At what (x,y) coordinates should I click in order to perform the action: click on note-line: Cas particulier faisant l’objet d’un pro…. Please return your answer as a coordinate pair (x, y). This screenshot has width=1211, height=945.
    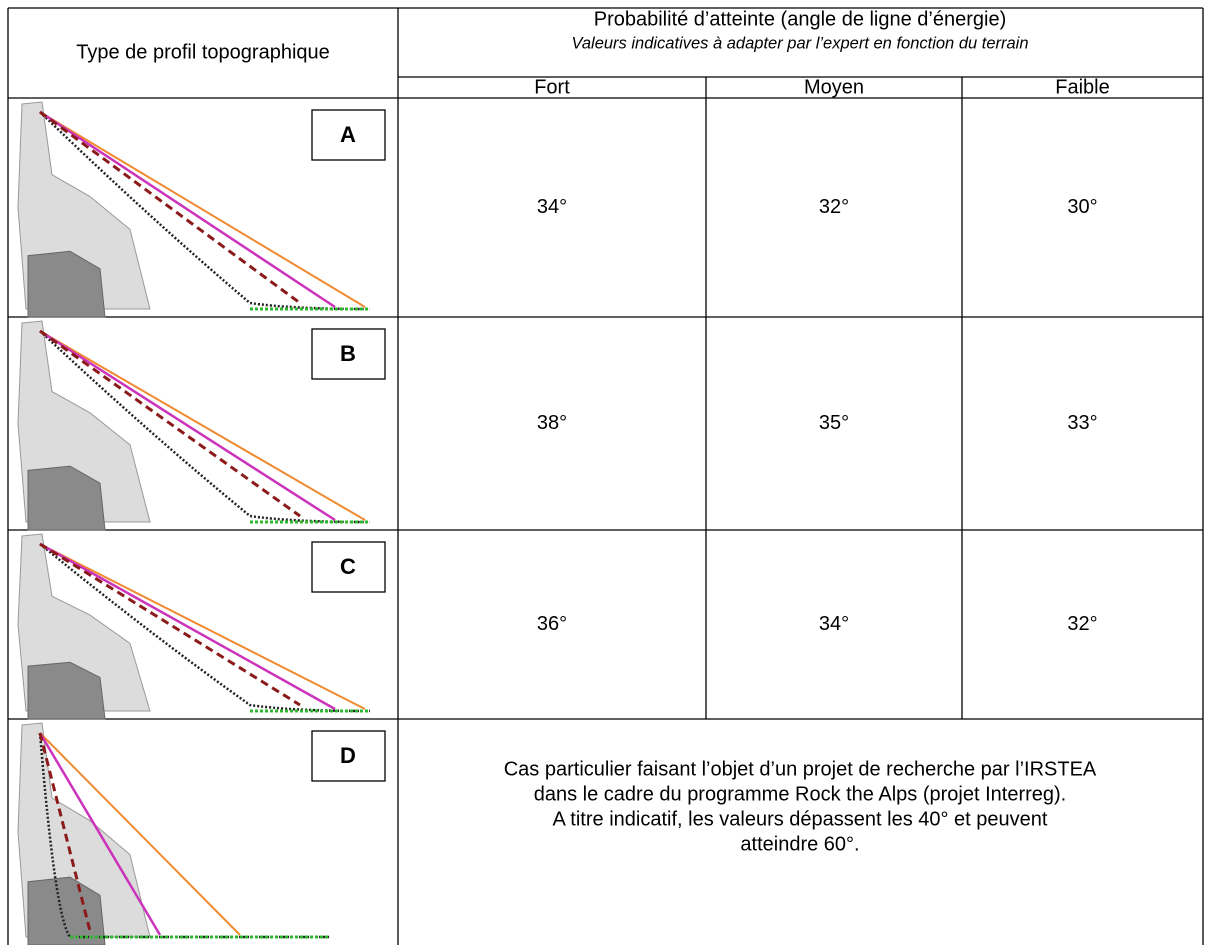
    Looking at the image, I should click on (800, 769).